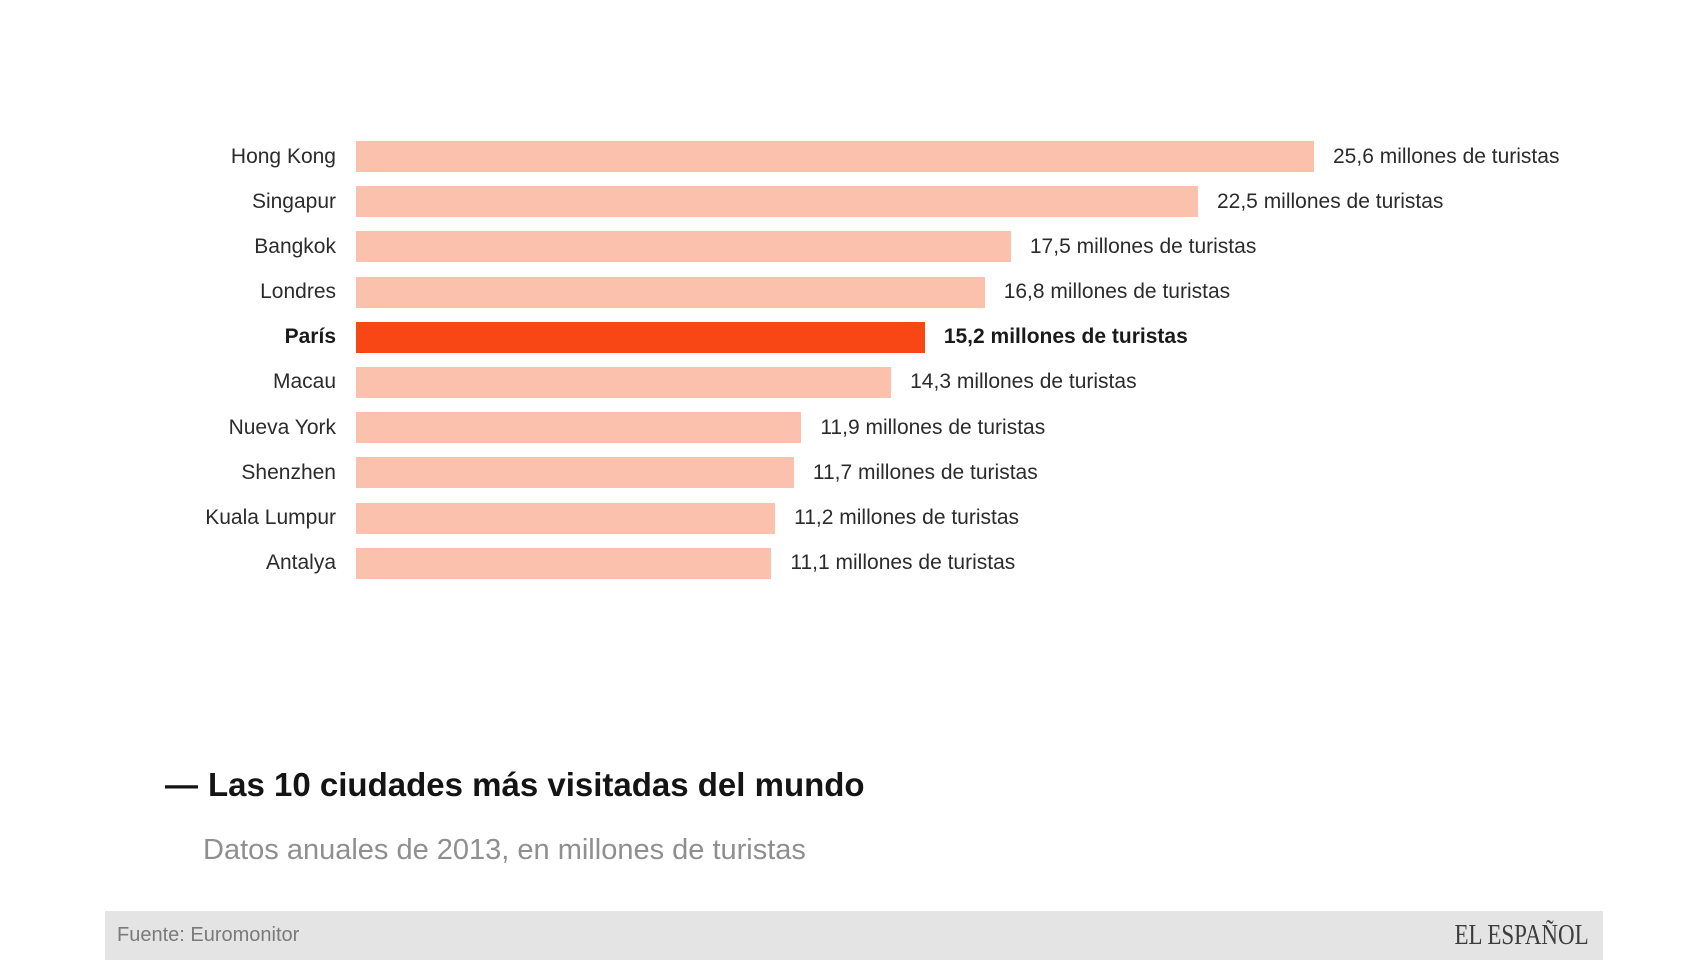 This screenshot has height=960, width=1706. Describe the element at coordinates (907, 517) in the screenshot. I see `value-label: 11,2 millones de turistas` at that location.